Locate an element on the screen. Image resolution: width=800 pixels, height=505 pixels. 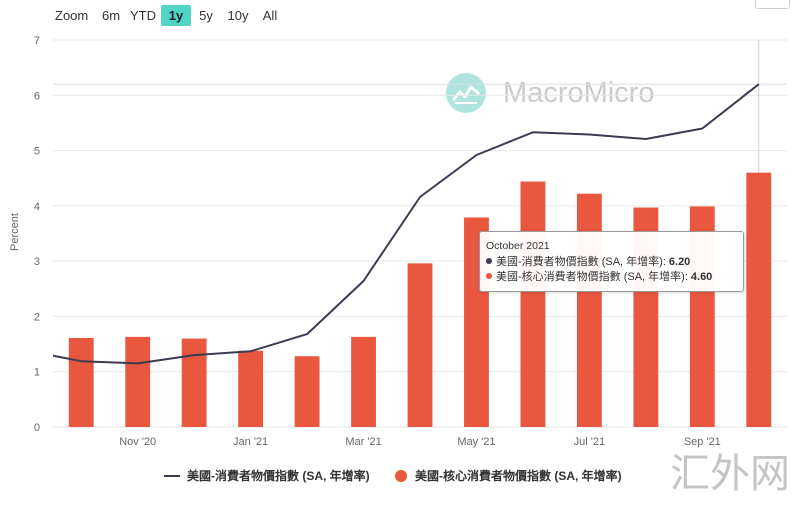
range-button-5y: 5y is located at coordinates (206, 15).